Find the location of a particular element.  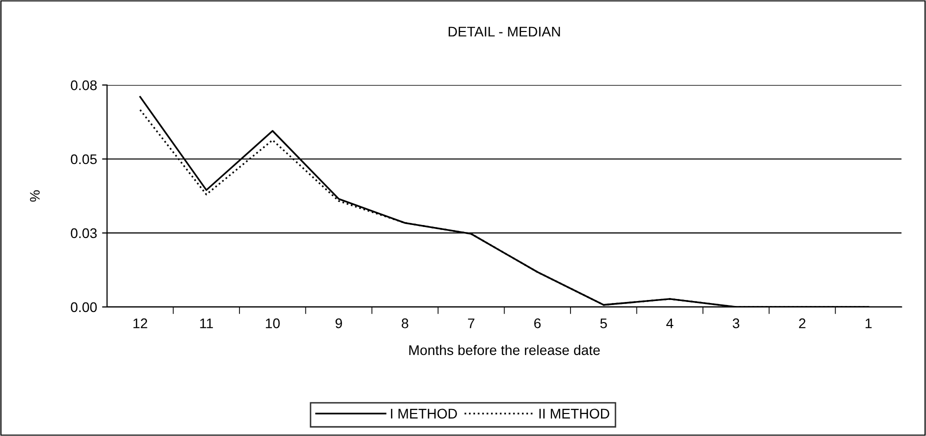

x-tick-label: 6 is located at coordinates (537, 323).